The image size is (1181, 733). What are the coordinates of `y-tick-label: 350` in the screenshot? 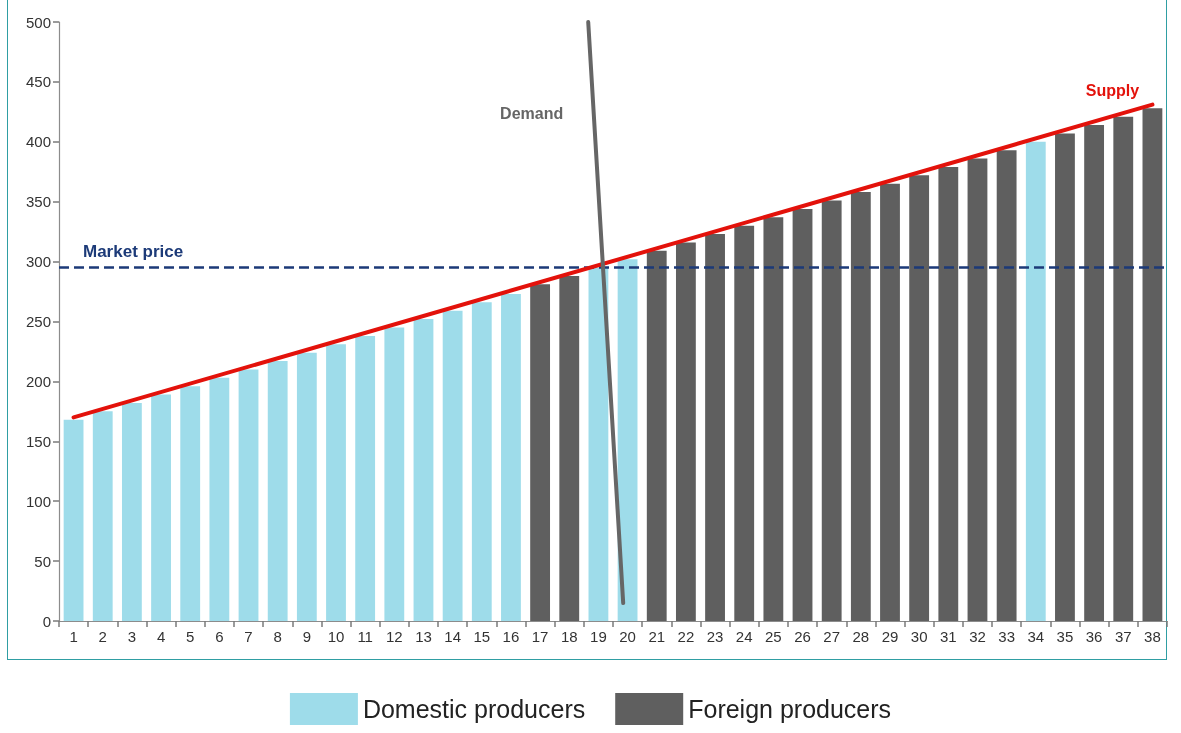 It's located at (38, 202).